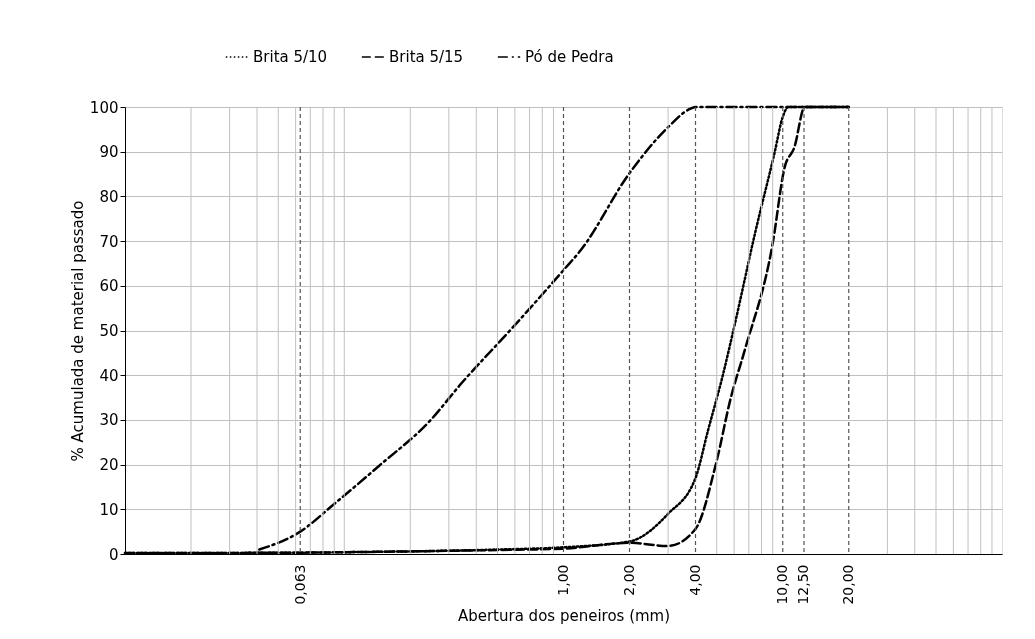 The height and width of the screenshot is (639, 1035). I want to click on y-tick-label: 100, so click(104, 107).